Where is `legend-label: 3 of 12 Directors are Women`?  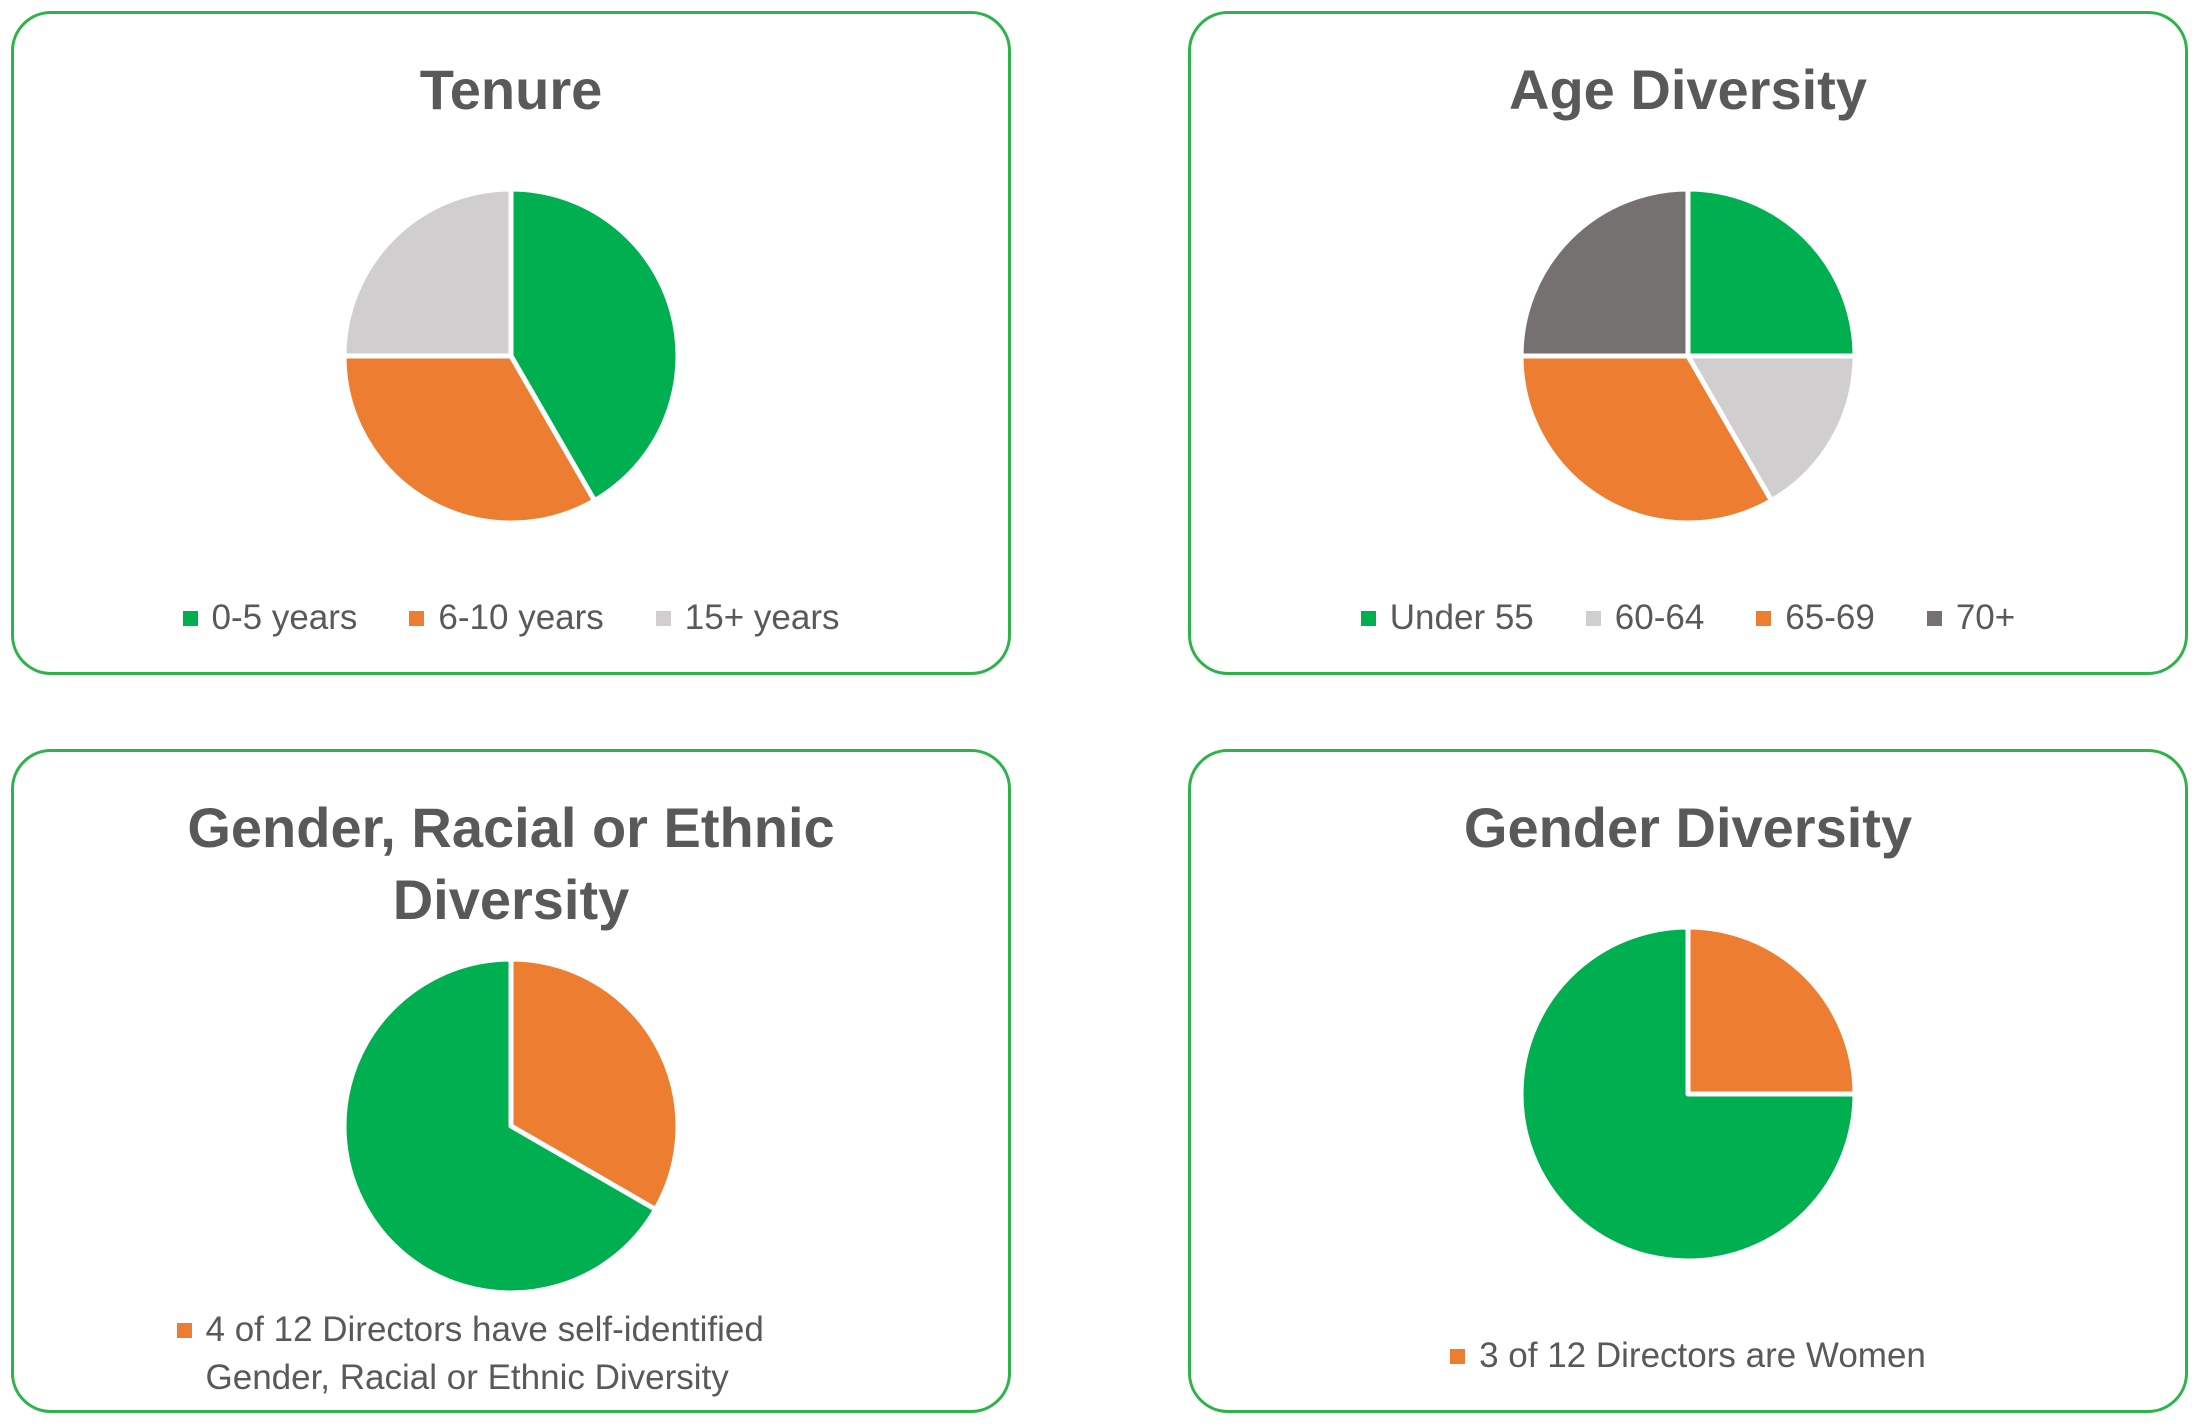 legend-label: 3 of 12 Directors are Women is located at coordinates (1702, 1355).